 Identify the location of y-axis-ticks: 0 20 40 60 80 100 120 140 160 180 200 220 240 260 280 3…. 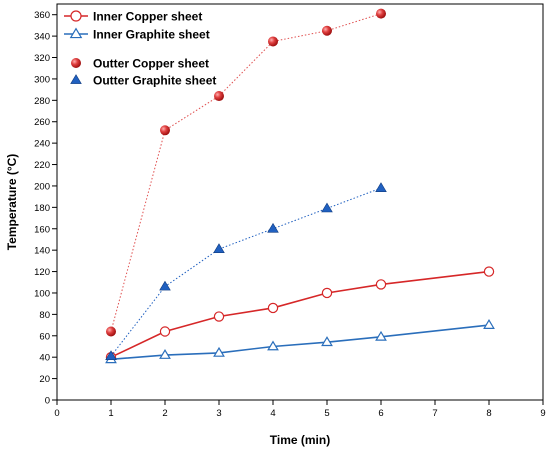
(45, 208).